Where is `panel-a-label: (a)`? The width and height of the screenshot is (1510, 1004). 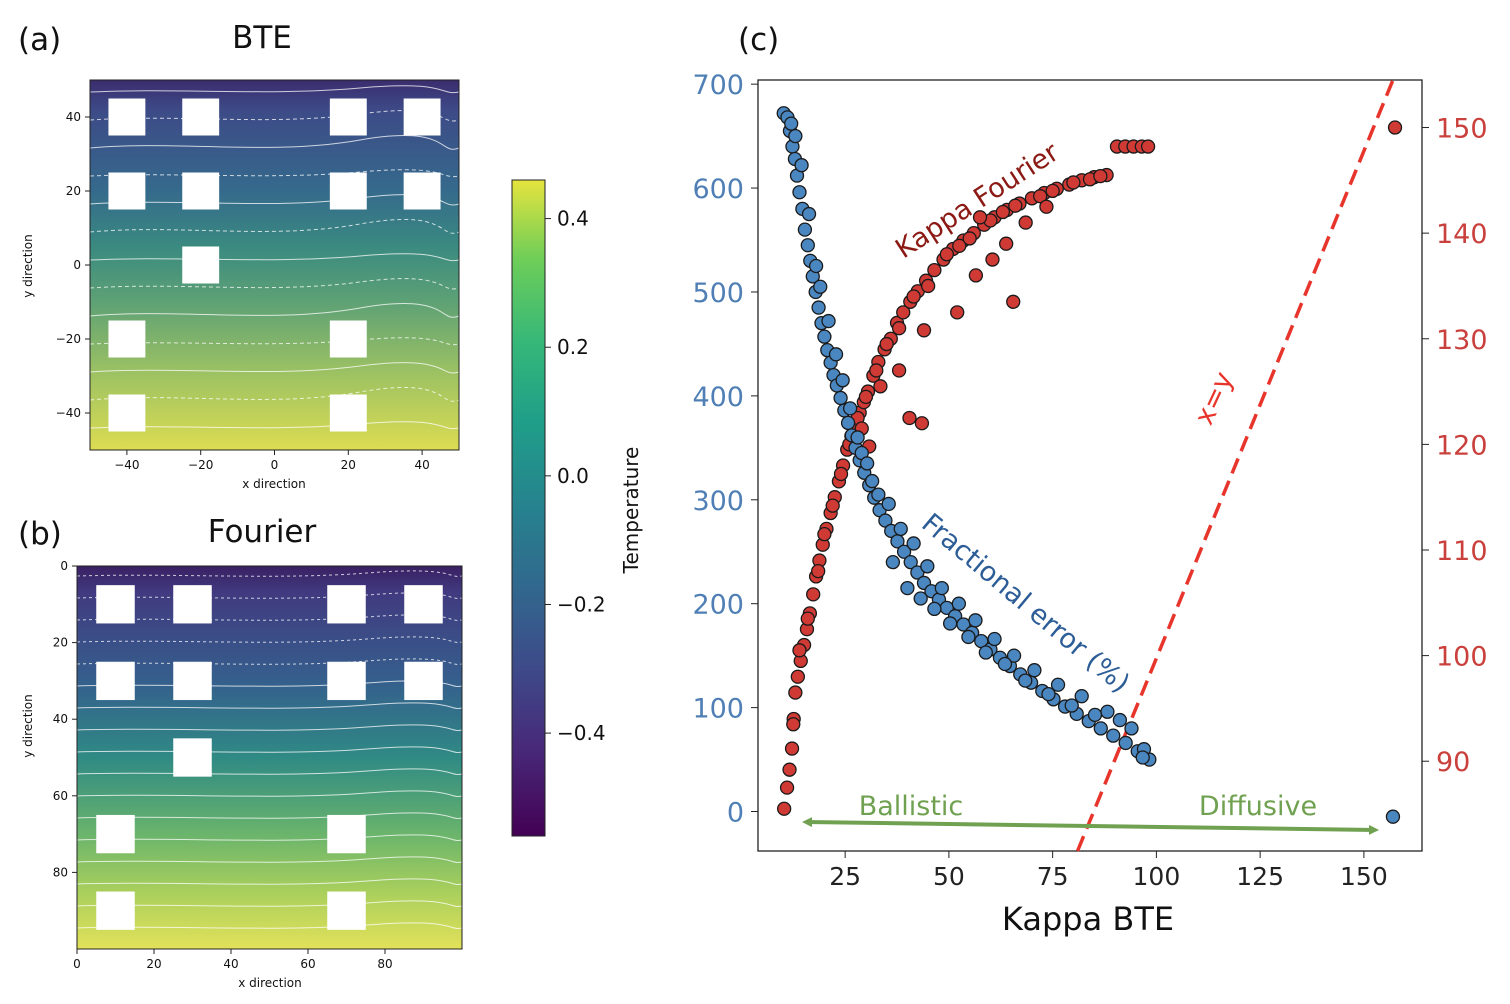 panel-a-label: (a) is located at coordinates (39, 40).